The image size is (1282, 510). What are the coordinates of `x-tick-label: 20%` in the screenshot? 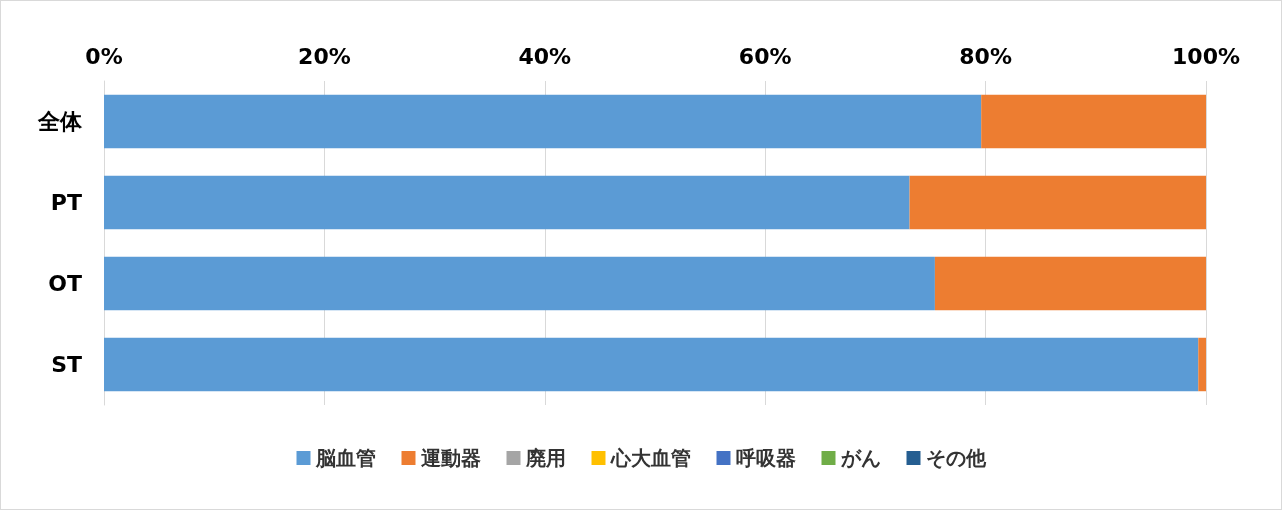 It's located at (324, 56).